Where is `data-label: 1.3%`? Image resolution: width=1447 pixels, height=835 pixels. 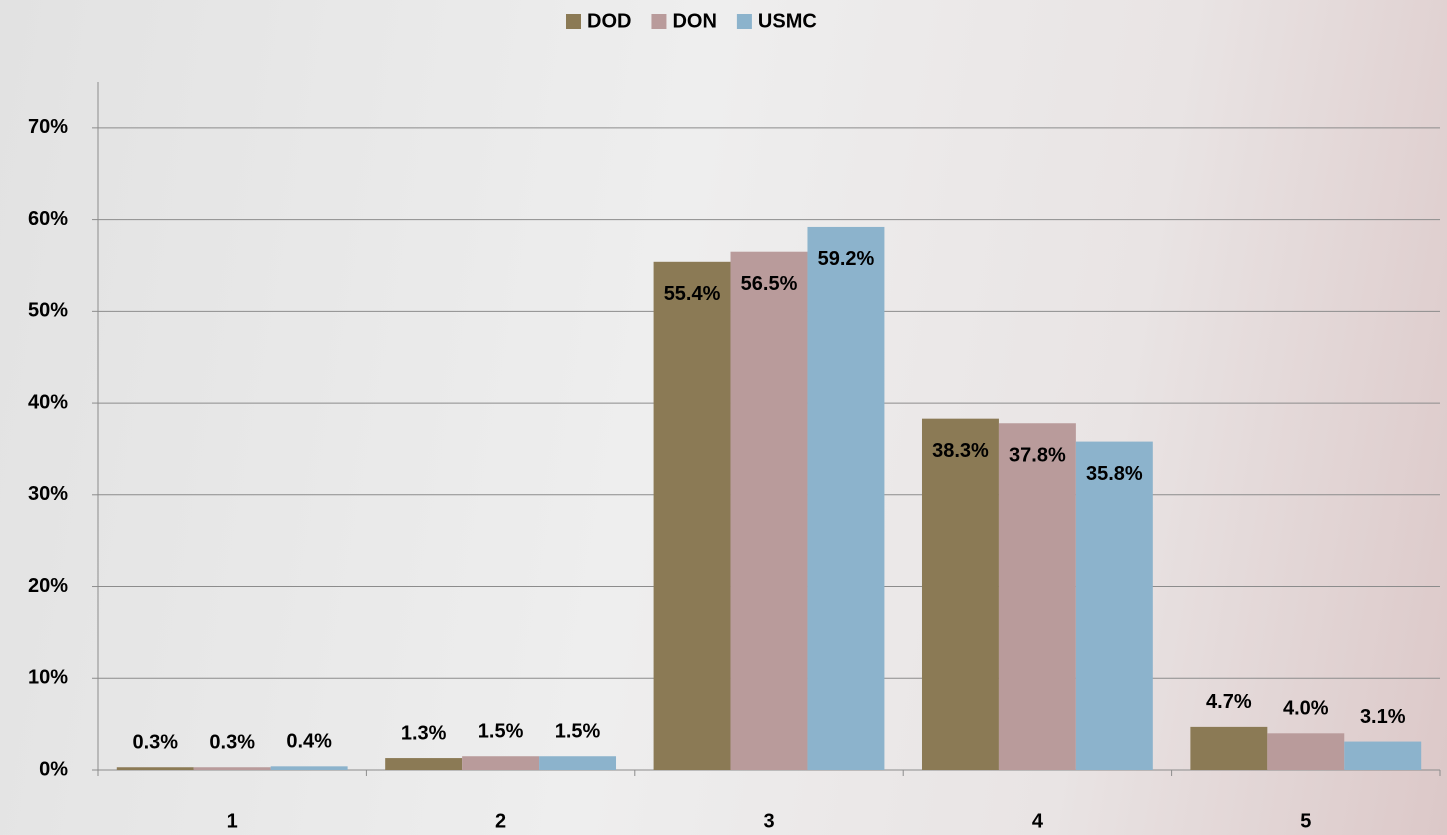
data-label: 1.3% is located at coordinates (424, 733).